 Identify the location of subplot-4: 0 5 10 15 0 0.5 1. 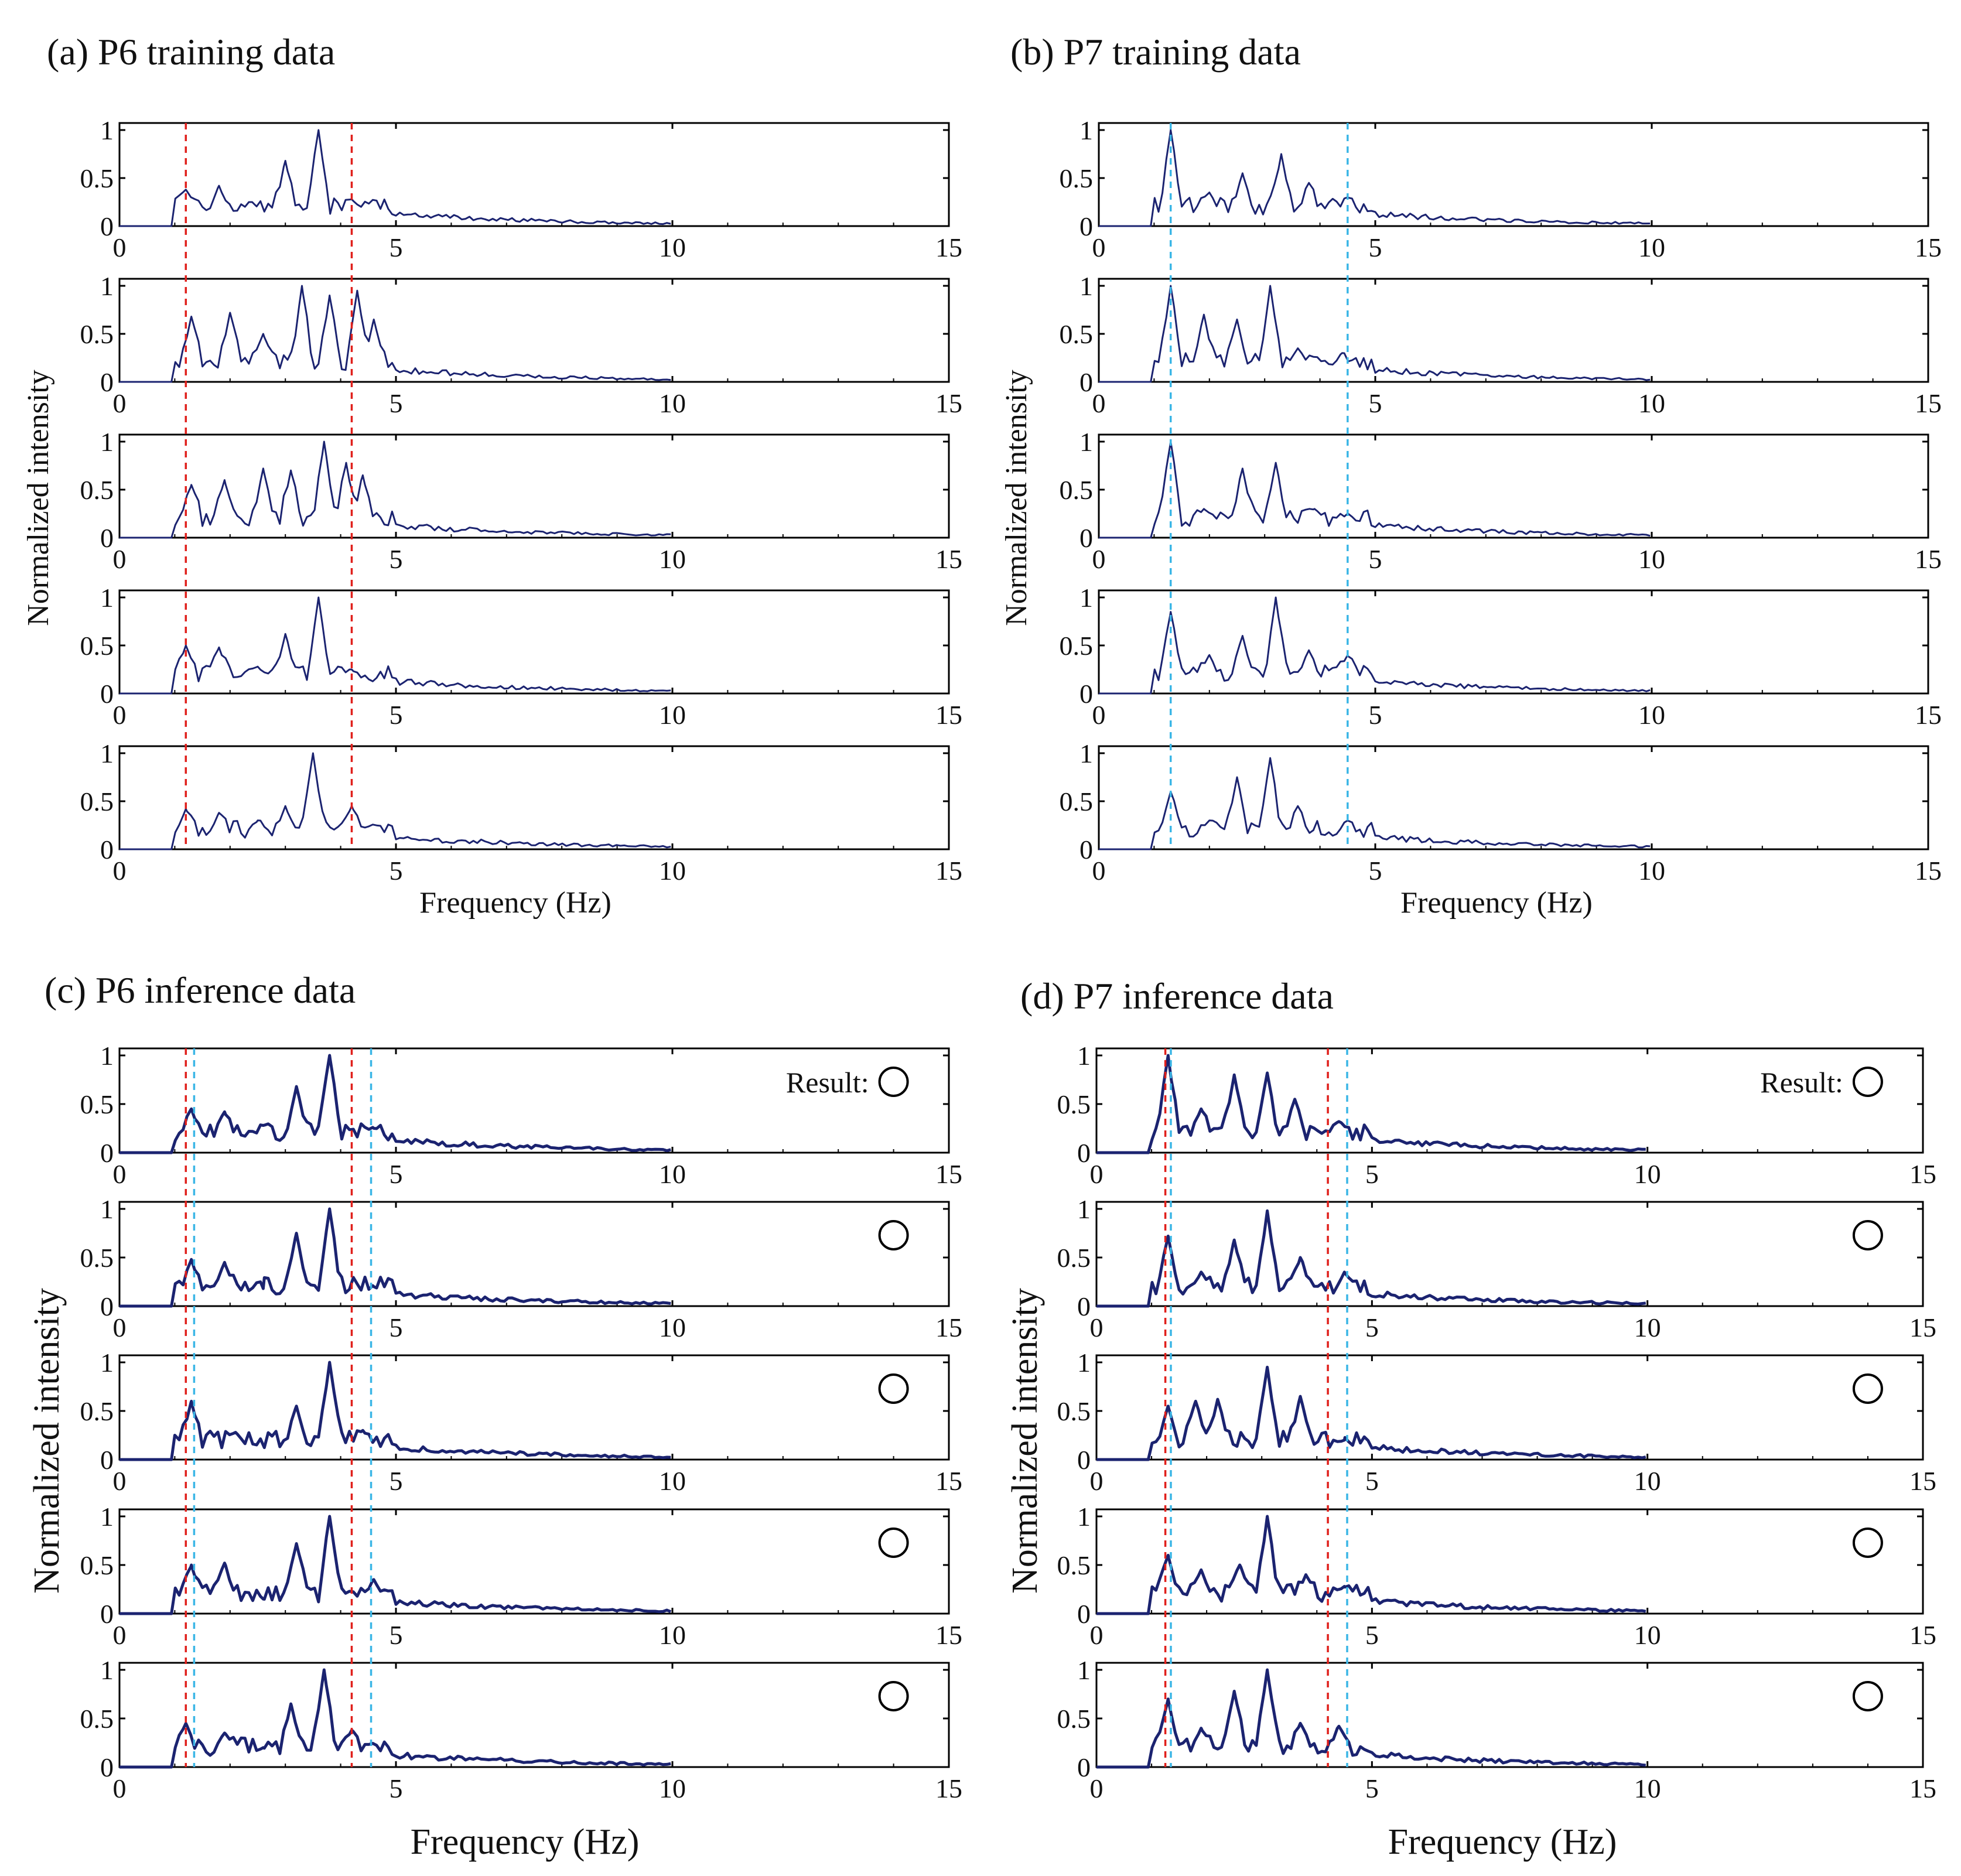
(521, 656).